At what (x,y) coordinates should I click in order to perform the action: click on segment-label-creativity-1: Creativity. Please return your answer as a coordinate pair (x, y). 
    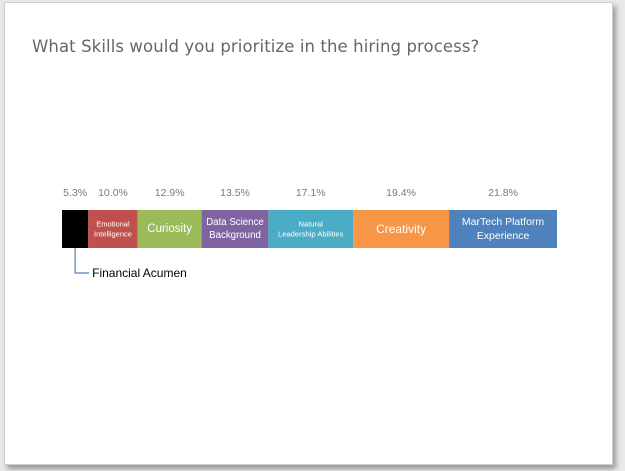
    Looking at the image, I should click on (401, 229).